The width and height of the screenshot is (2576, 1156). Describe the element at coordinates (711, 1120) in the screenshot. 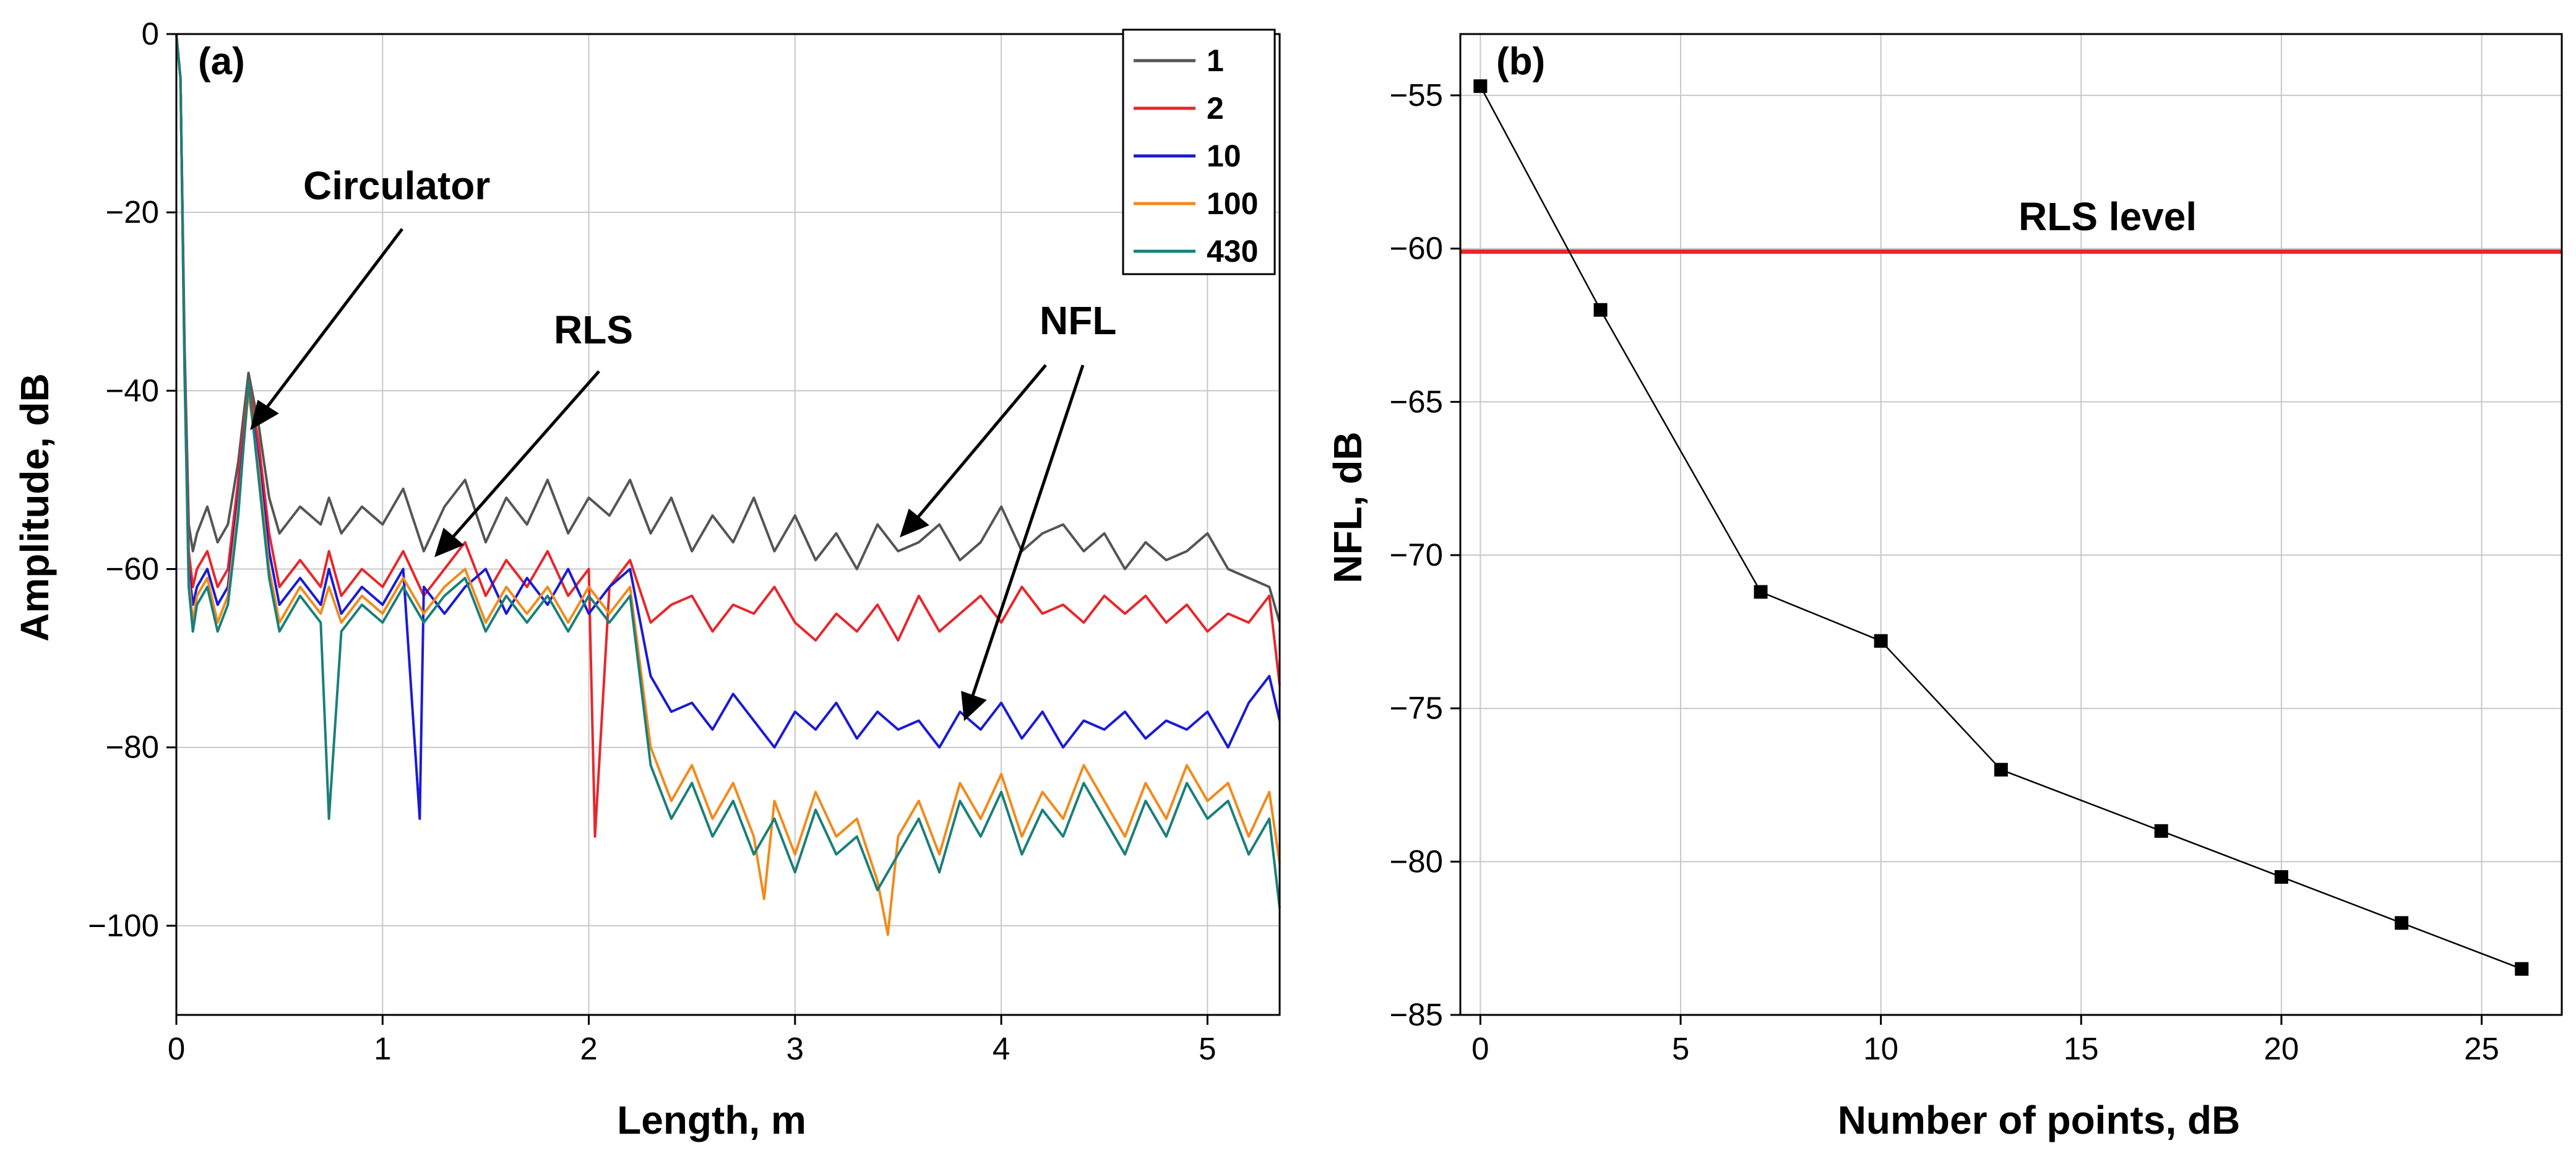

I see `panel-a-x-axis-title: Length, m` at that location.